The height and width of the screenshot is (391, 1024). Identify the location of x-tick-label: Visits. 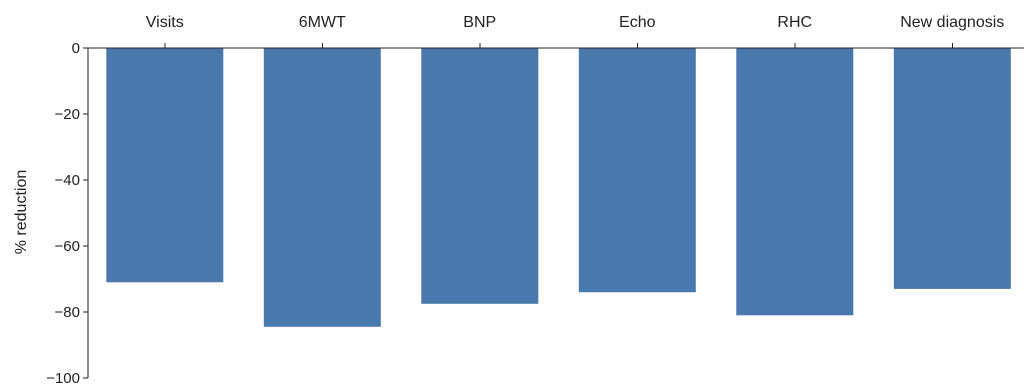
(165, 22).